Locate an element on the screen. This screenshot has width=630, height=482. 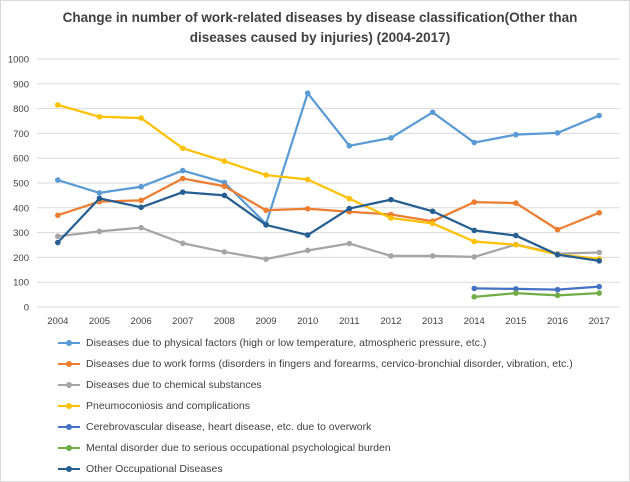
legend-item: Diseases due to chemical substances is located at coordinates (338, 384).